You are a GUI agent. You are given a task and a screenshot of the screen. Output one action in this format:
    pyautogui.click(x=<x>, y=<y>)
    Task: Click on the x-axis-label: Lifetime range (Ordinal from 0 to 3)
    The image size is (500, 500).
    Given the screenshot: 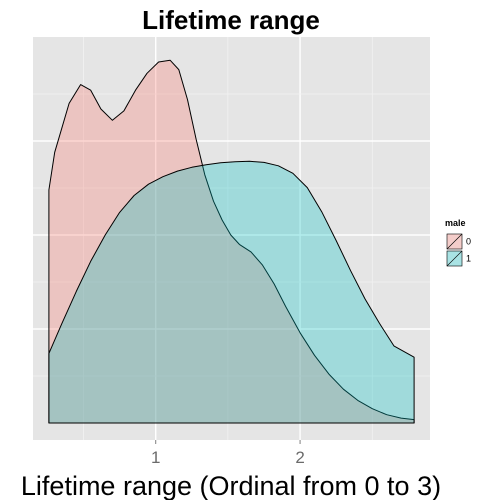 What is the action you would take?
    pyautogui.click(x=231, y=485)
    